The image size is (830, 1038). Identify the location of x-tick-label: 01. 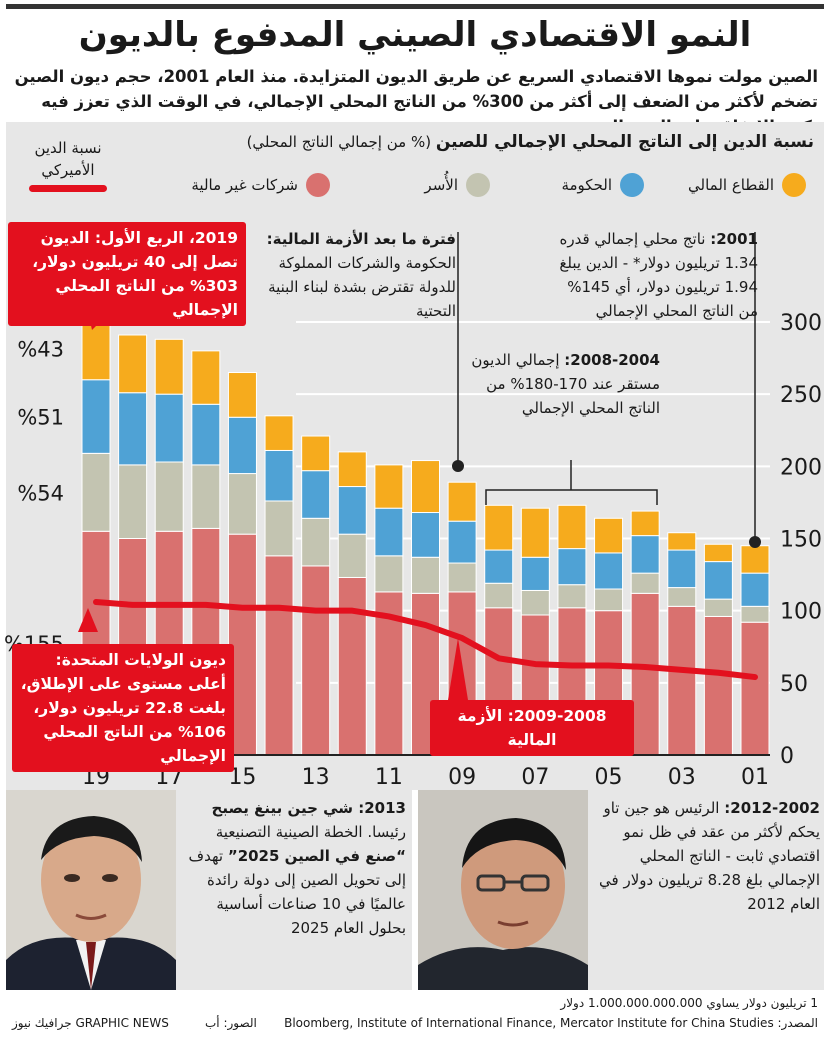
(755, 777).